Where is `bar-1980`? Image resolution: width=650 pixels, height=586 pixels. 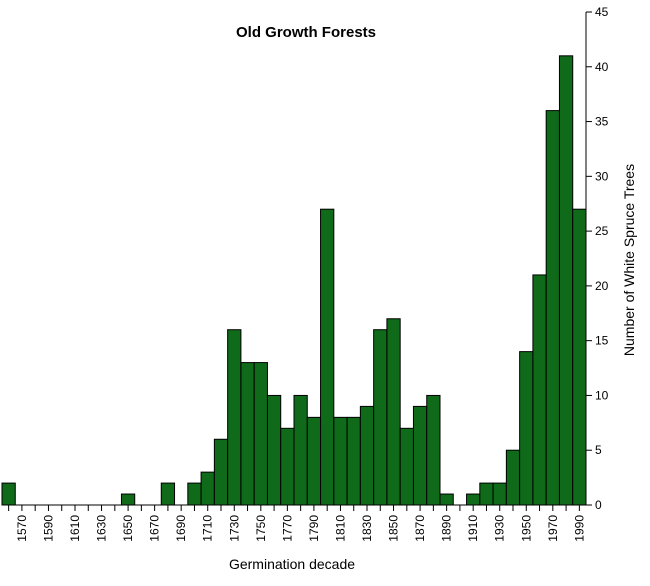
bar-1980 is located at coordinates (566, 280).